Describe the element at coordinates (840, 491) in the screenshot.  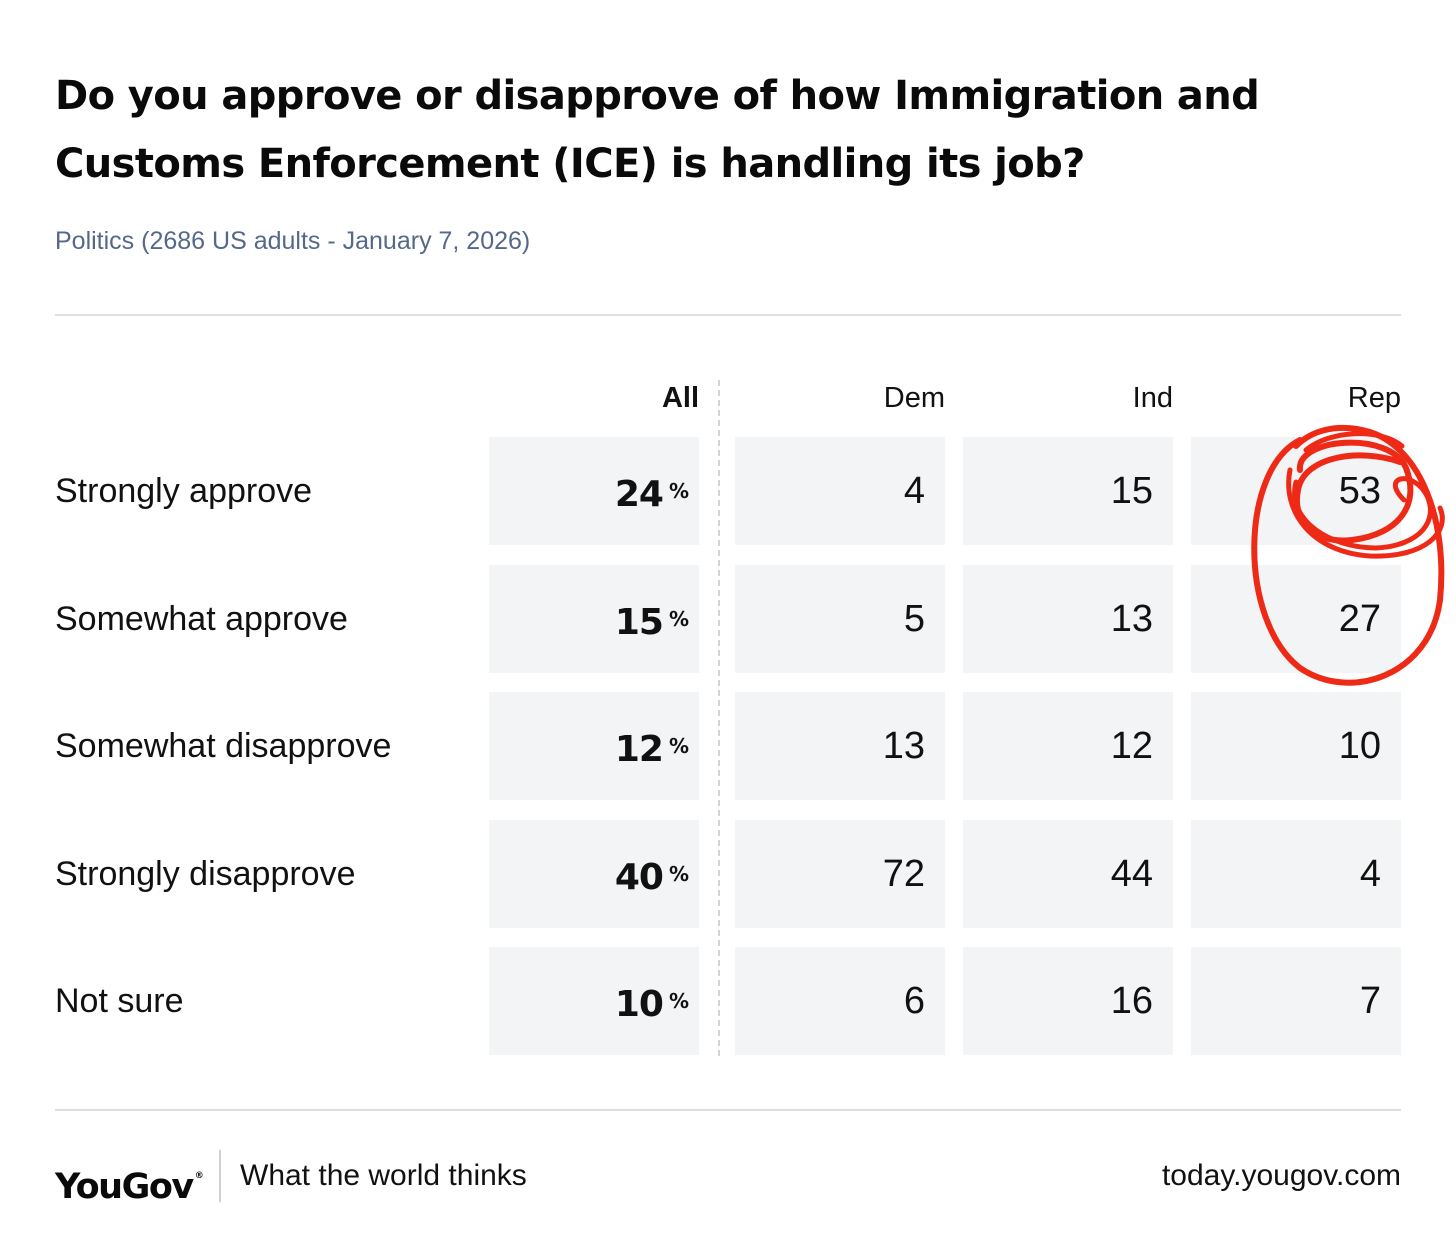
I see `cell-strongly-approve-dem: 4` at that location.